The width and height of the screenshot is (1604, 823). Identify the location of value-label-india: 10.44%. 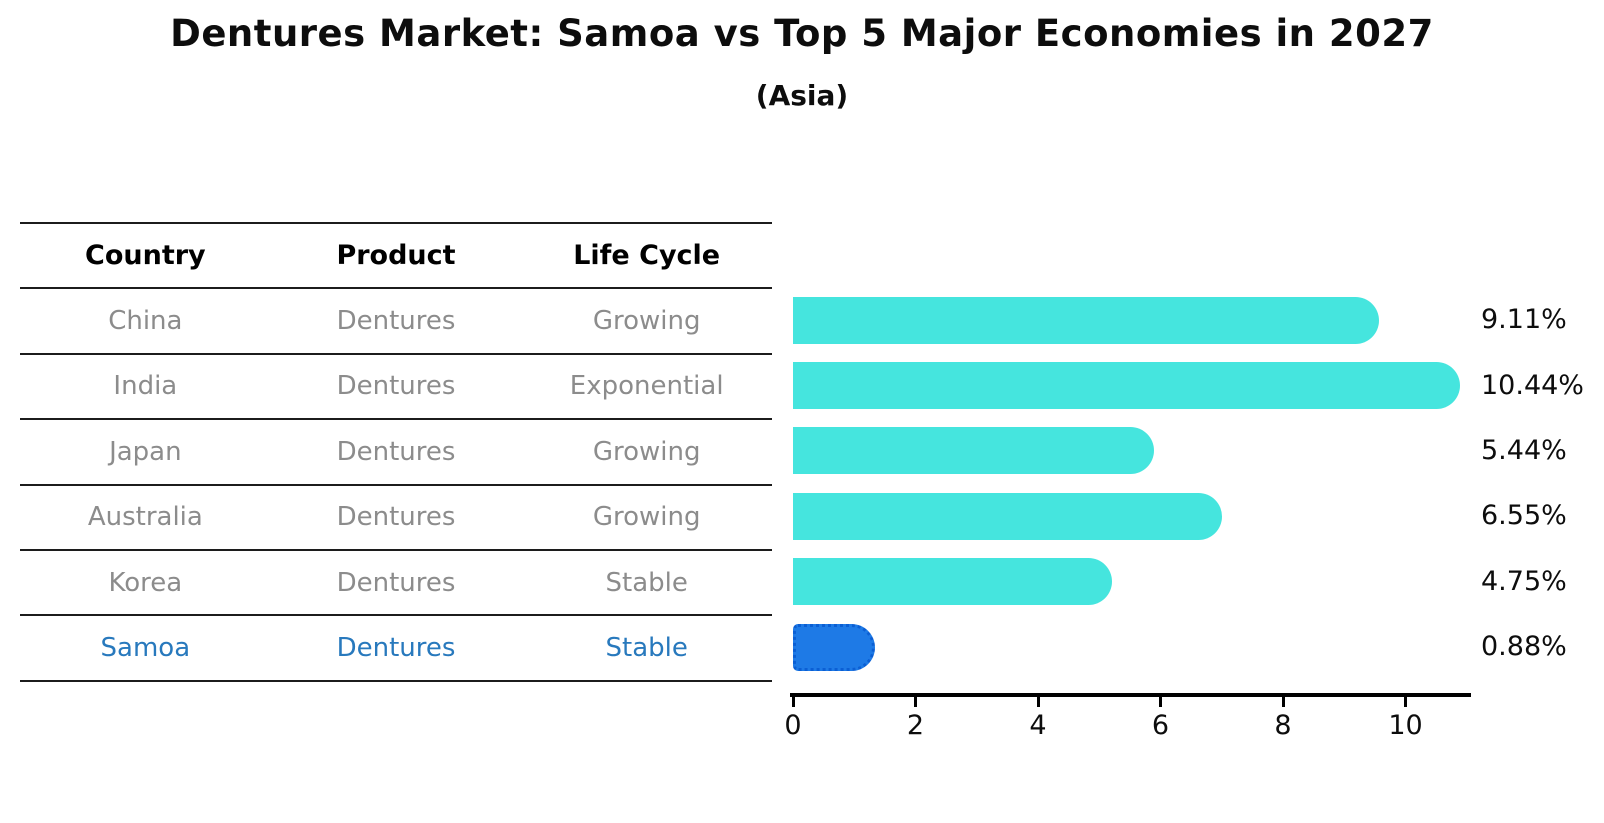
(1532, 385).